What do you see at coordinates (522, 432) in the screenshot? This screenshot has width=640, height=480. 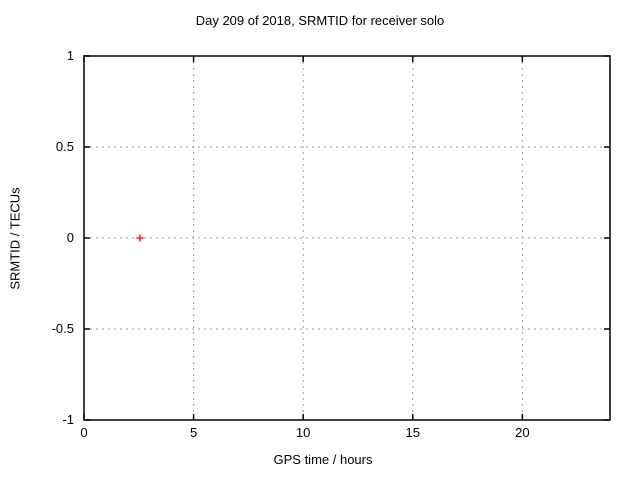 I see `x-tick-label: 20` at bounding box center [522, 432].